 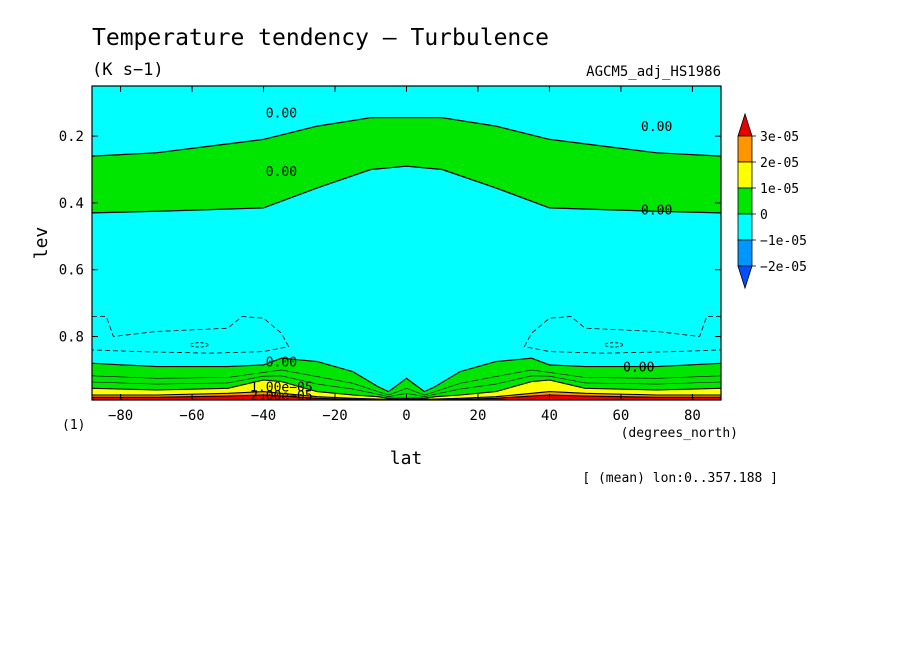 I want to click on x-tick-label: −80, so click(x=120, y=416).